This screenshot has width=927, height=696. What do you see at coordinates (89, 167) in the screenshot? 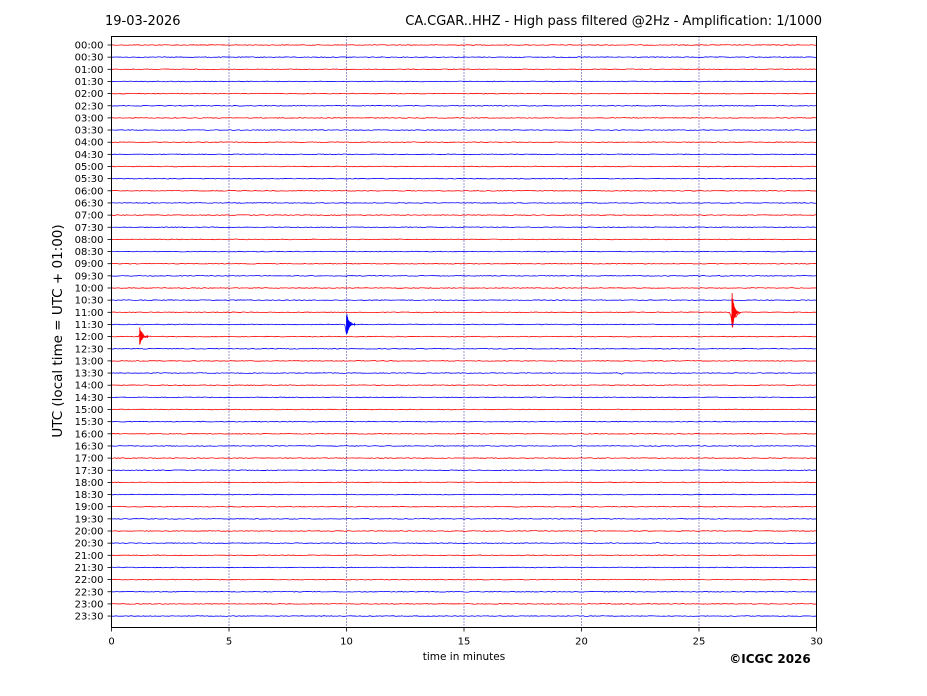
I see `y-tick-label: 05:00` at bounding box center [89, 167].